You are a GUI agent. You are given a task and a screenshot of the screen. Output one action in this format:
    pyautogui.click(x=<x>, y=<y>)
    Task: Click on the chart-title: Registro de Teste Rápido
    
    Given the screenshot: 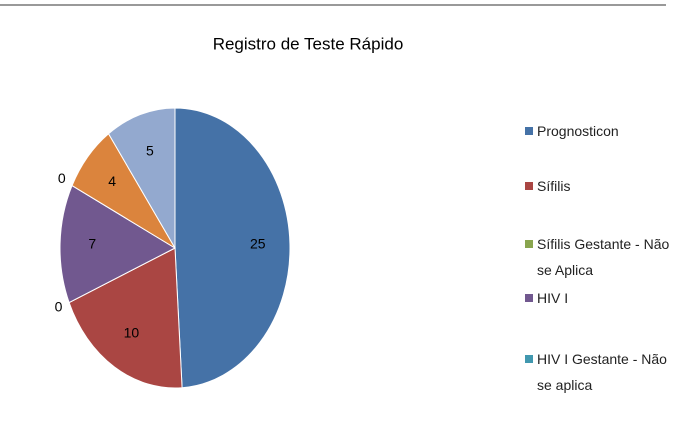 What is the action you would take?
    pyautogui.click(x=308, y=43)
    